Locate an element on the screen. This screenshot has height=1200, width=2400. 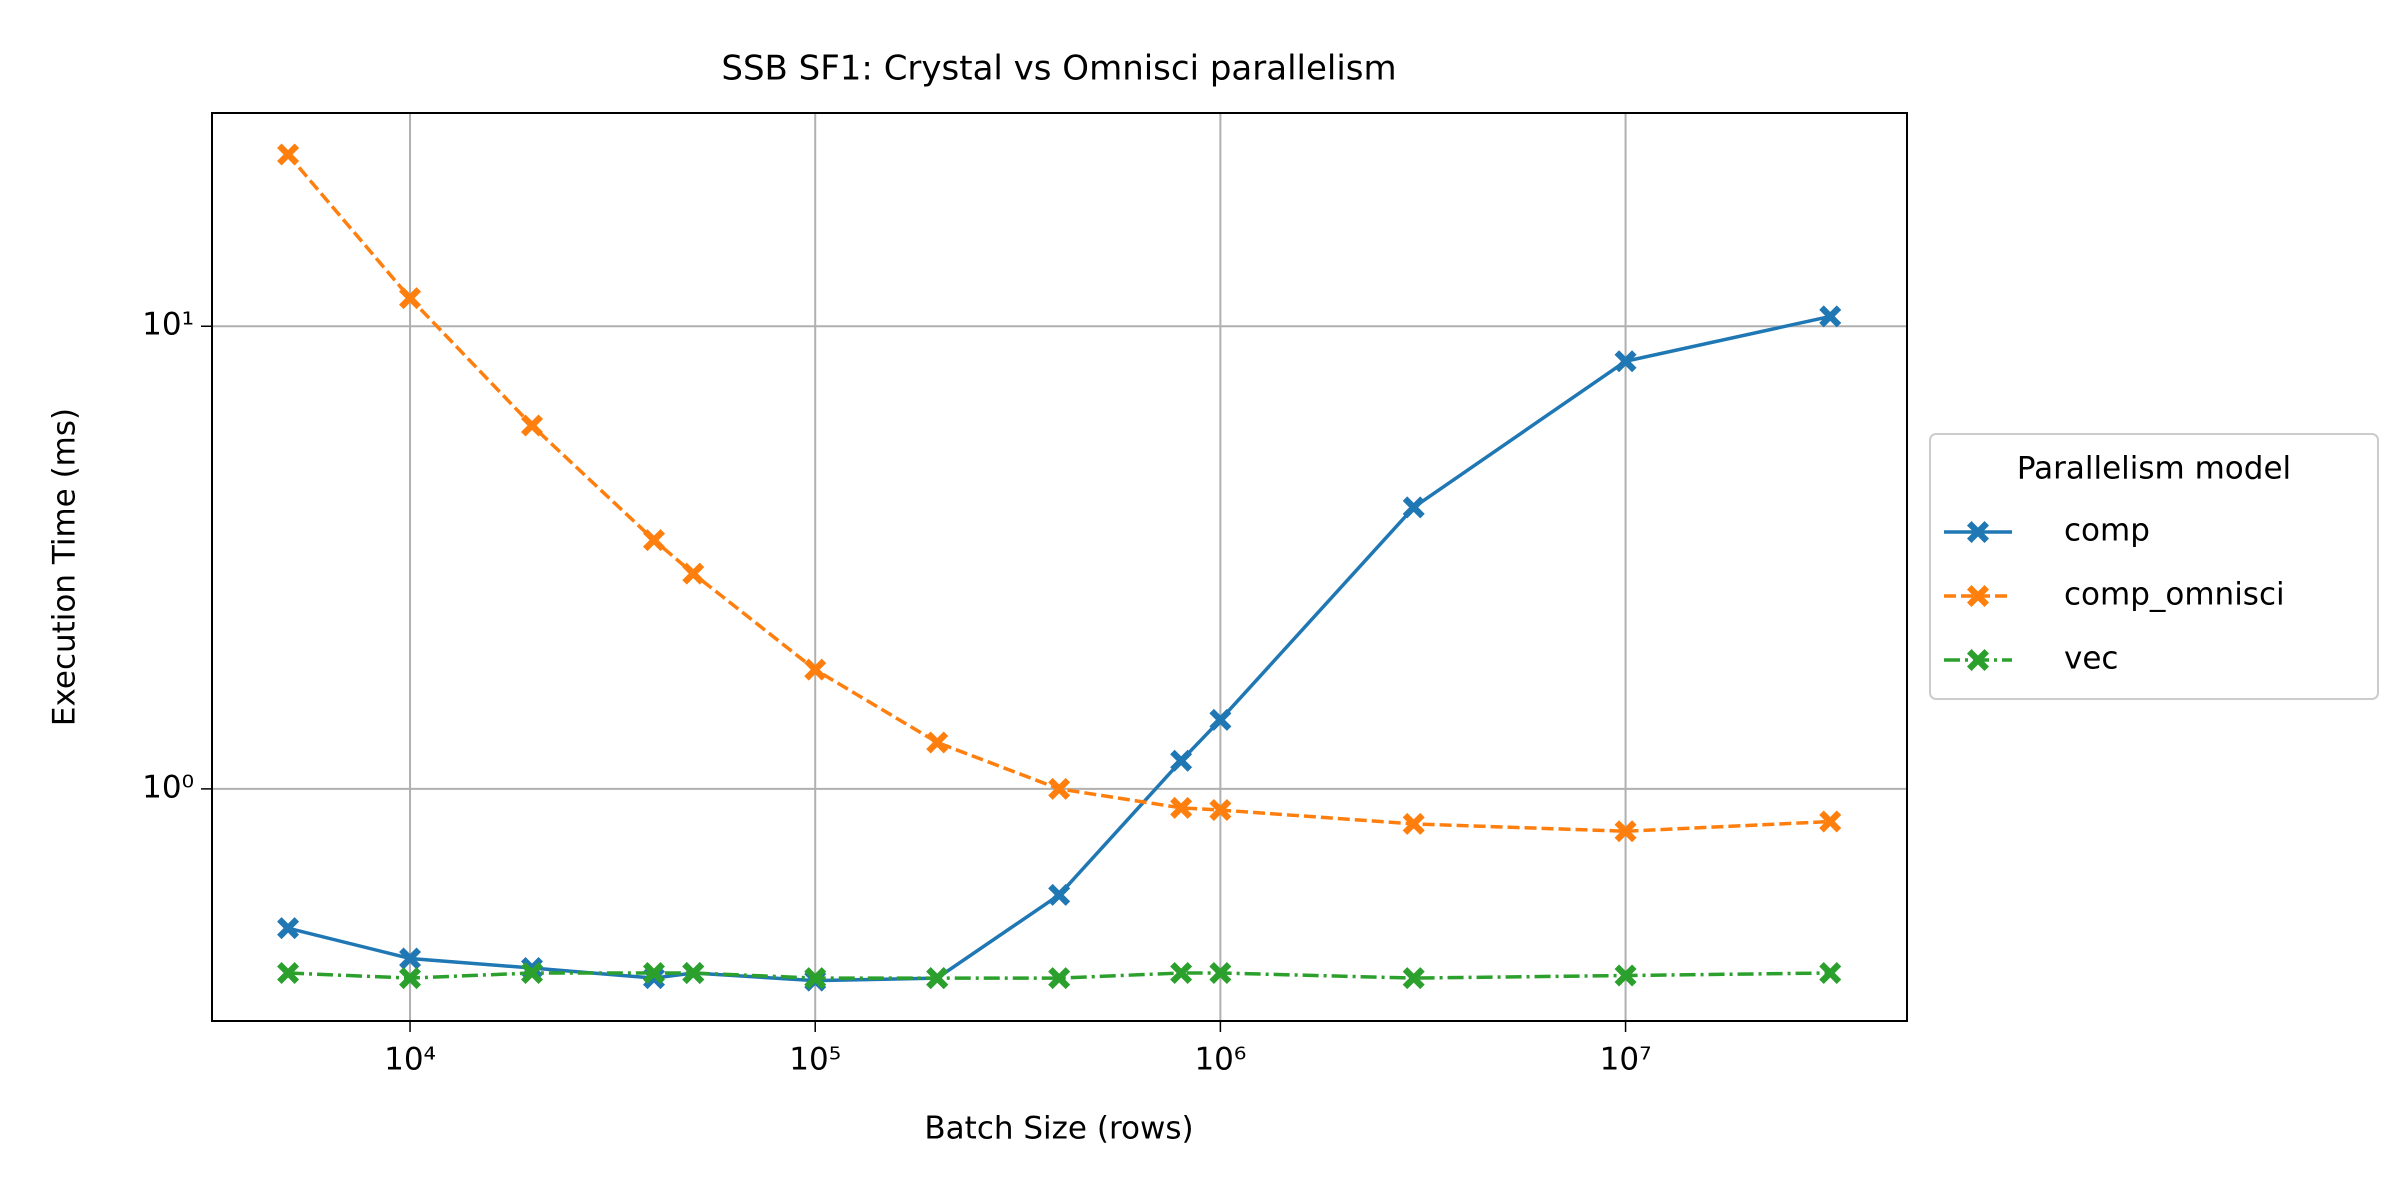
legend-label: comp_omnisci is located at coordinates (2174, 595).